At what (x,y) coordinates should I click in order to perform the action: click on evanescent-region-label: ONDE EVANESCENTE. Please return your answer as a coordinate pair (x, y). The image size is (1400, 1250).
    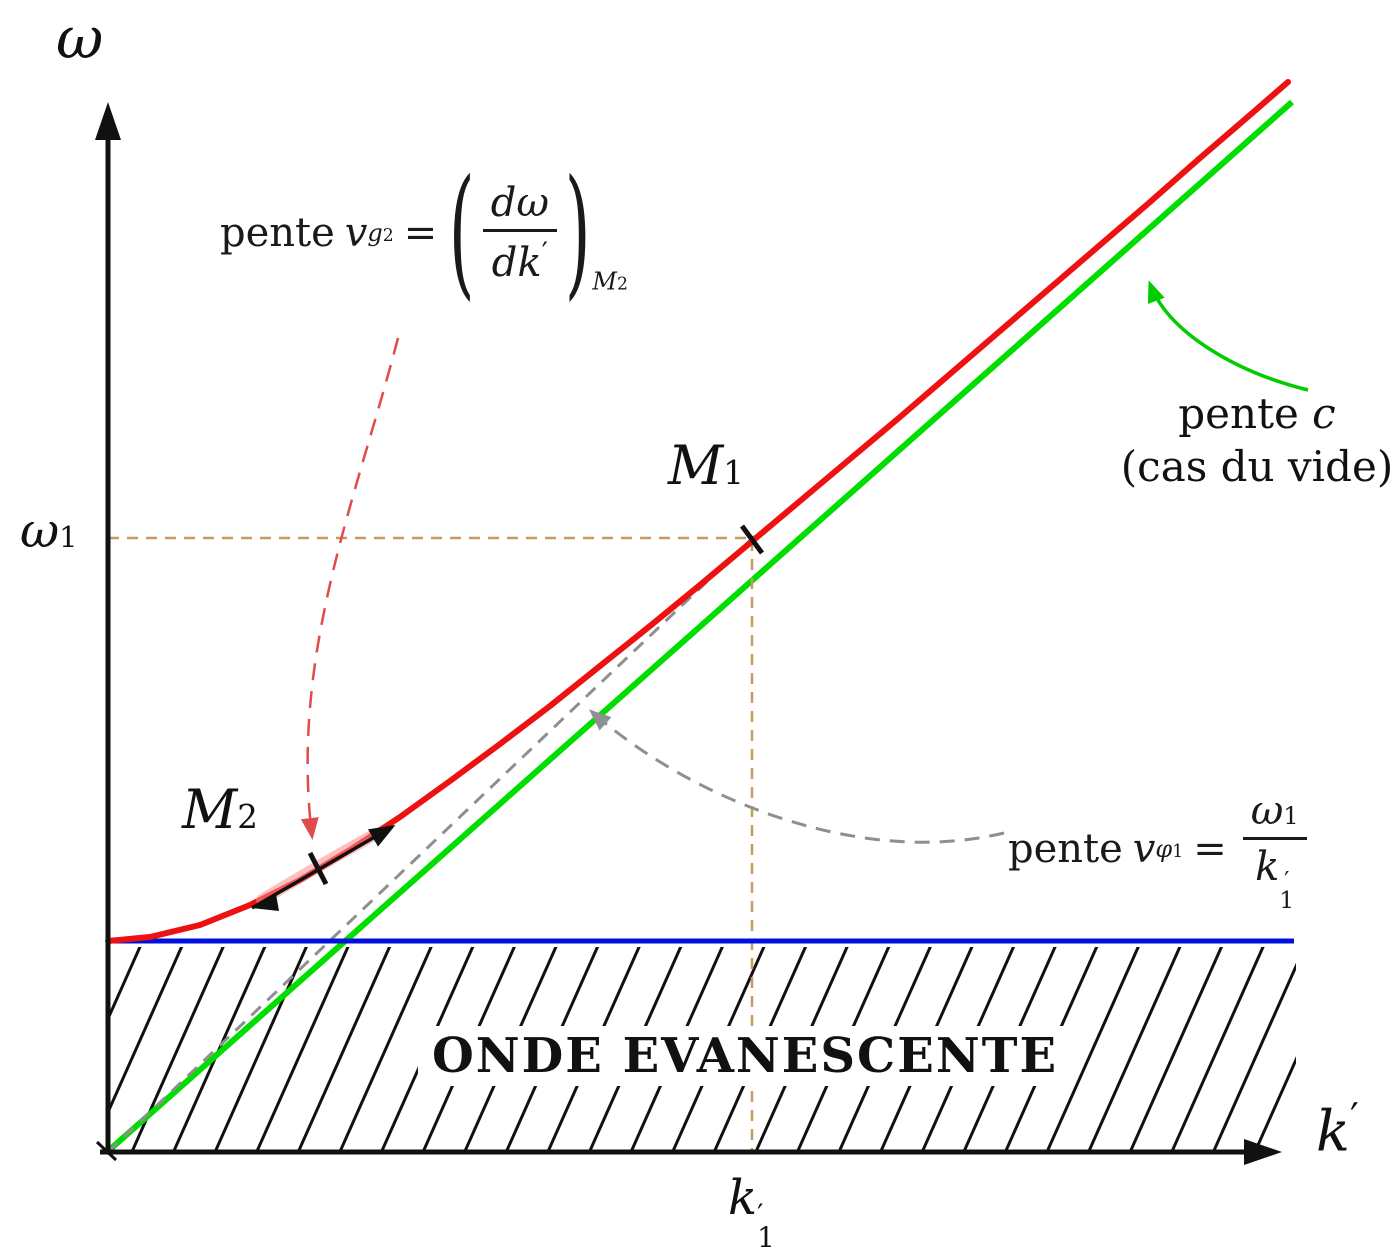
    Looking at the image, I should click on (745, 1056).